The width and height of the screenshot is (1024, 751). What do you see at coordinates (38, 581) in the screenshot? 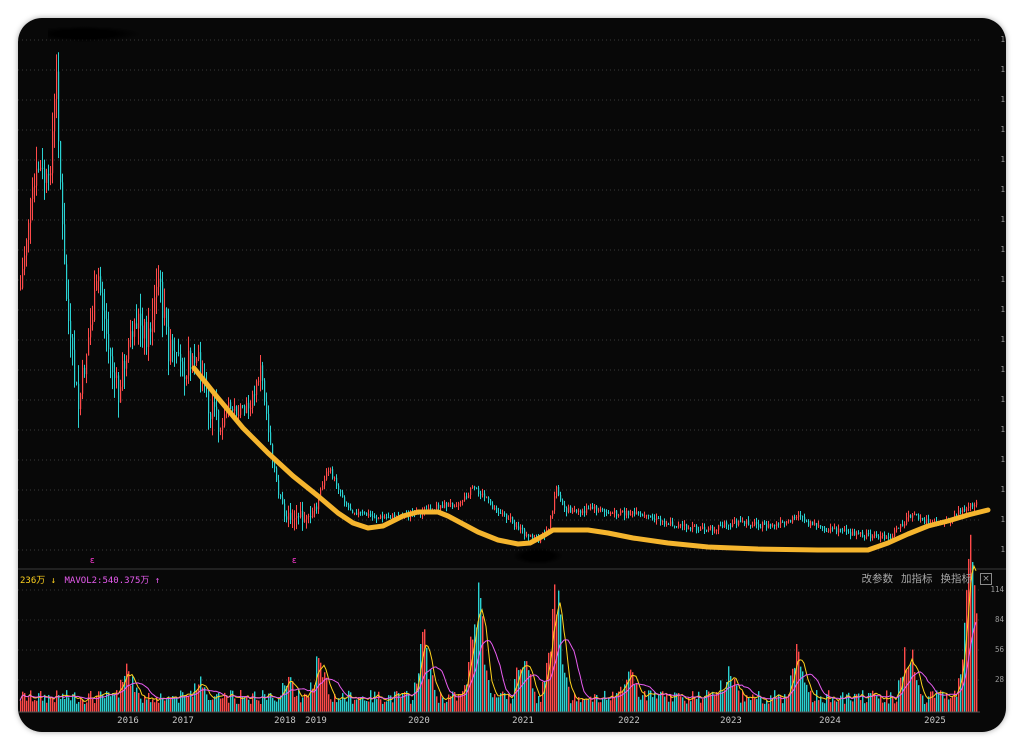
I see `mavol1-legend: 236万 ↓` at bounding box center [38, 581].